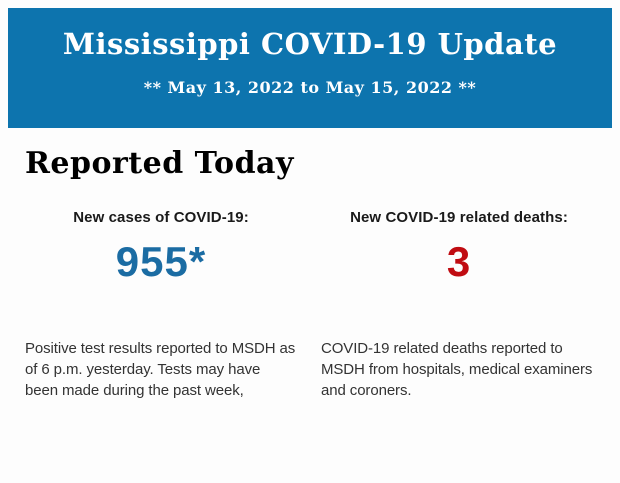 The image size is (620, 483). Describe the element at coordinates (161, 261) in the screenshot. I see `cases-value: 955*` at that location.